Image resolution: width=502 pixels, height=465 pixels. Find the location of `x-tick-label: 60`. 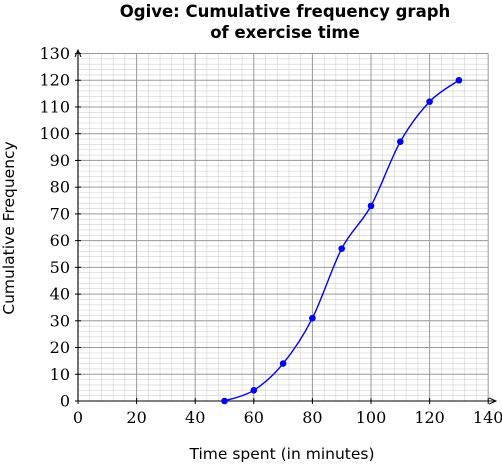

x-tick-label: 60 is located at coordinates (254, 417).